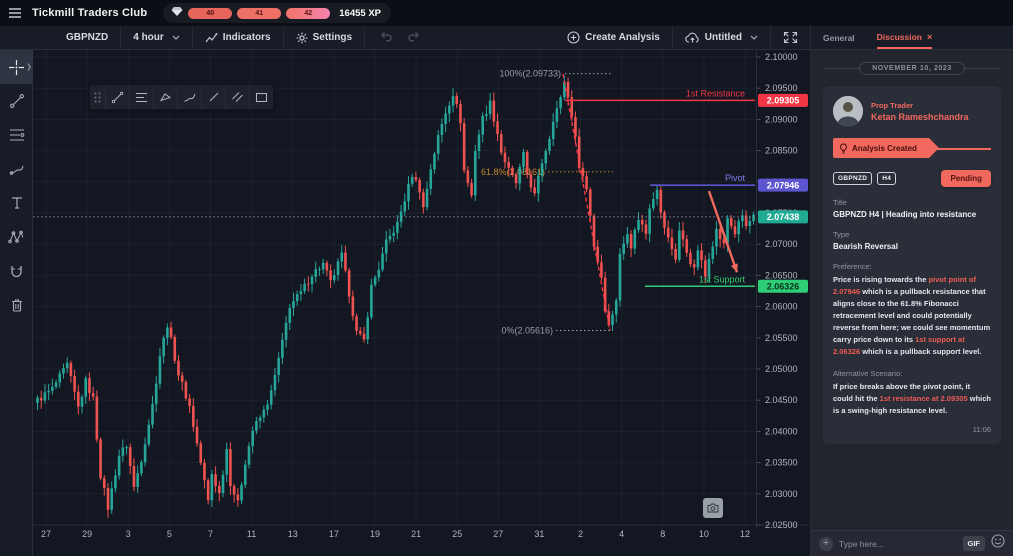 The width and height of the screenshot is (1013, 556). I want to click on tool-crosshair: ❯, so click(16, 67).